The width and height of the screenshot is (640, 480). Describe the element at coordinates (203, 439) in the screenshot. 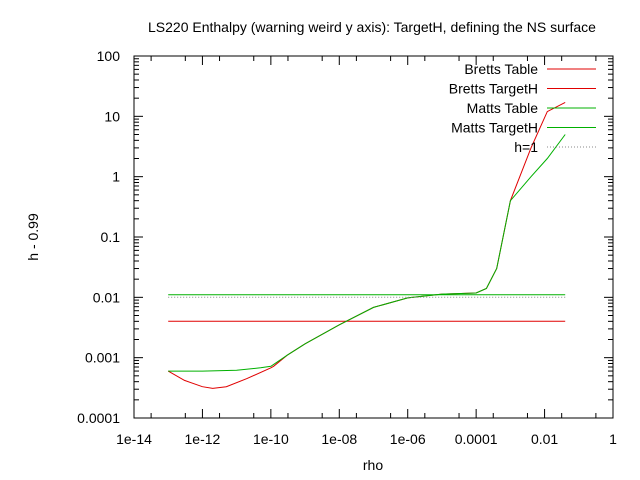

I see `x-tick-label: 1e-12` at that location.